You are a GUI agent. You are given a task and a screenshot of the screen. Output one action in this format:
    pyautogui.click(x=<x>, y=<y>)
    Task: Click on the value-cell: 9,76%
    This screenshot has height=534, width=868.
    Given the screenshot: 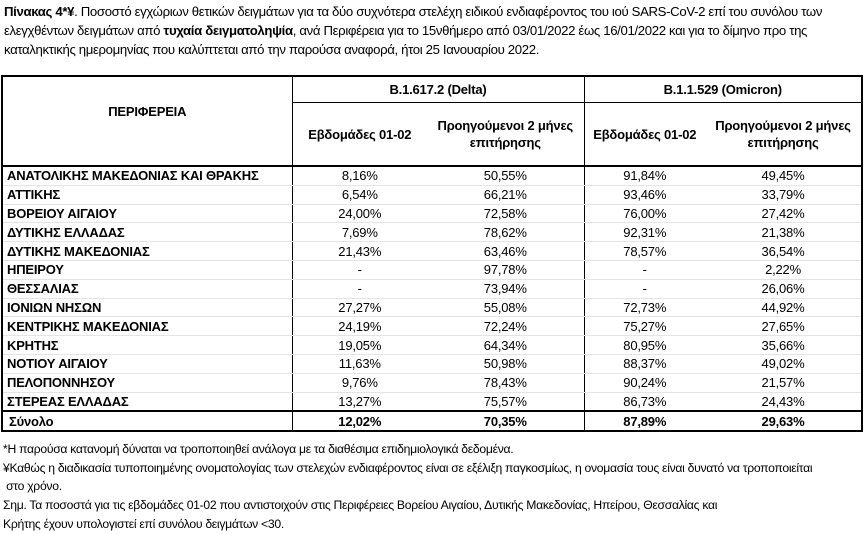 What is the action you would take?
    pyautogui.click(x=359, y=383)
    